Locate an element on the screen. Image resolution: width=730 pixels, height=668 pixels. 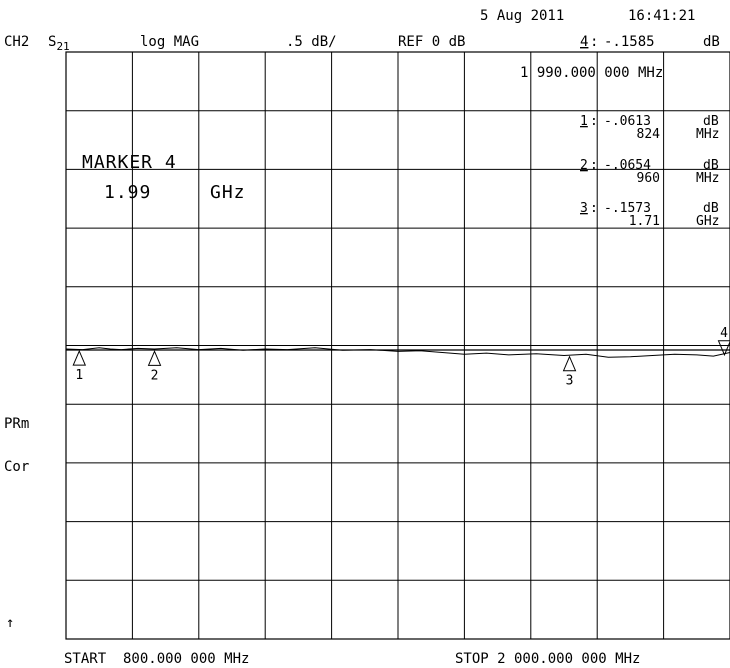
active-marker-frequency: 1 990.000 000 MHz is located at coordinates (591, 73).